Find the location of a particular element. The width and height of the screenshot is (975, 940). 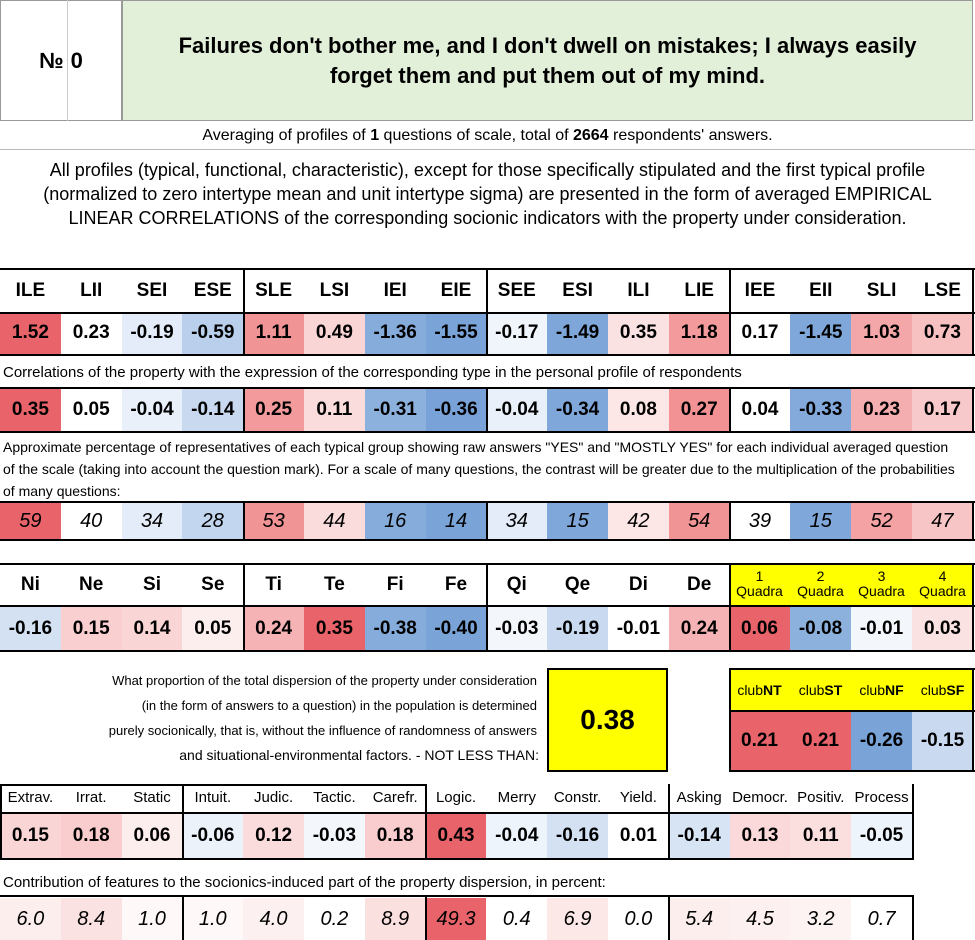

quadra-number: 2 is located at coordinates (820, 576).